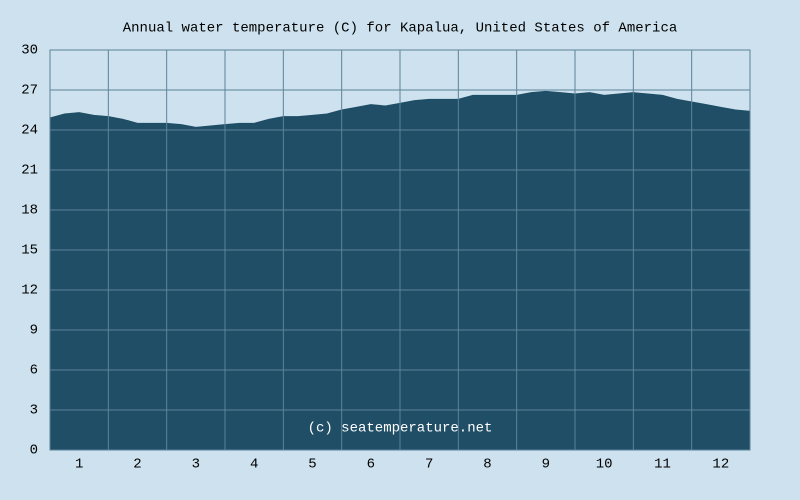  What do you see at coordinates (137, 465) in the screenshot?
I see `x-tick-label: 2` at bounding box center [137, 465].